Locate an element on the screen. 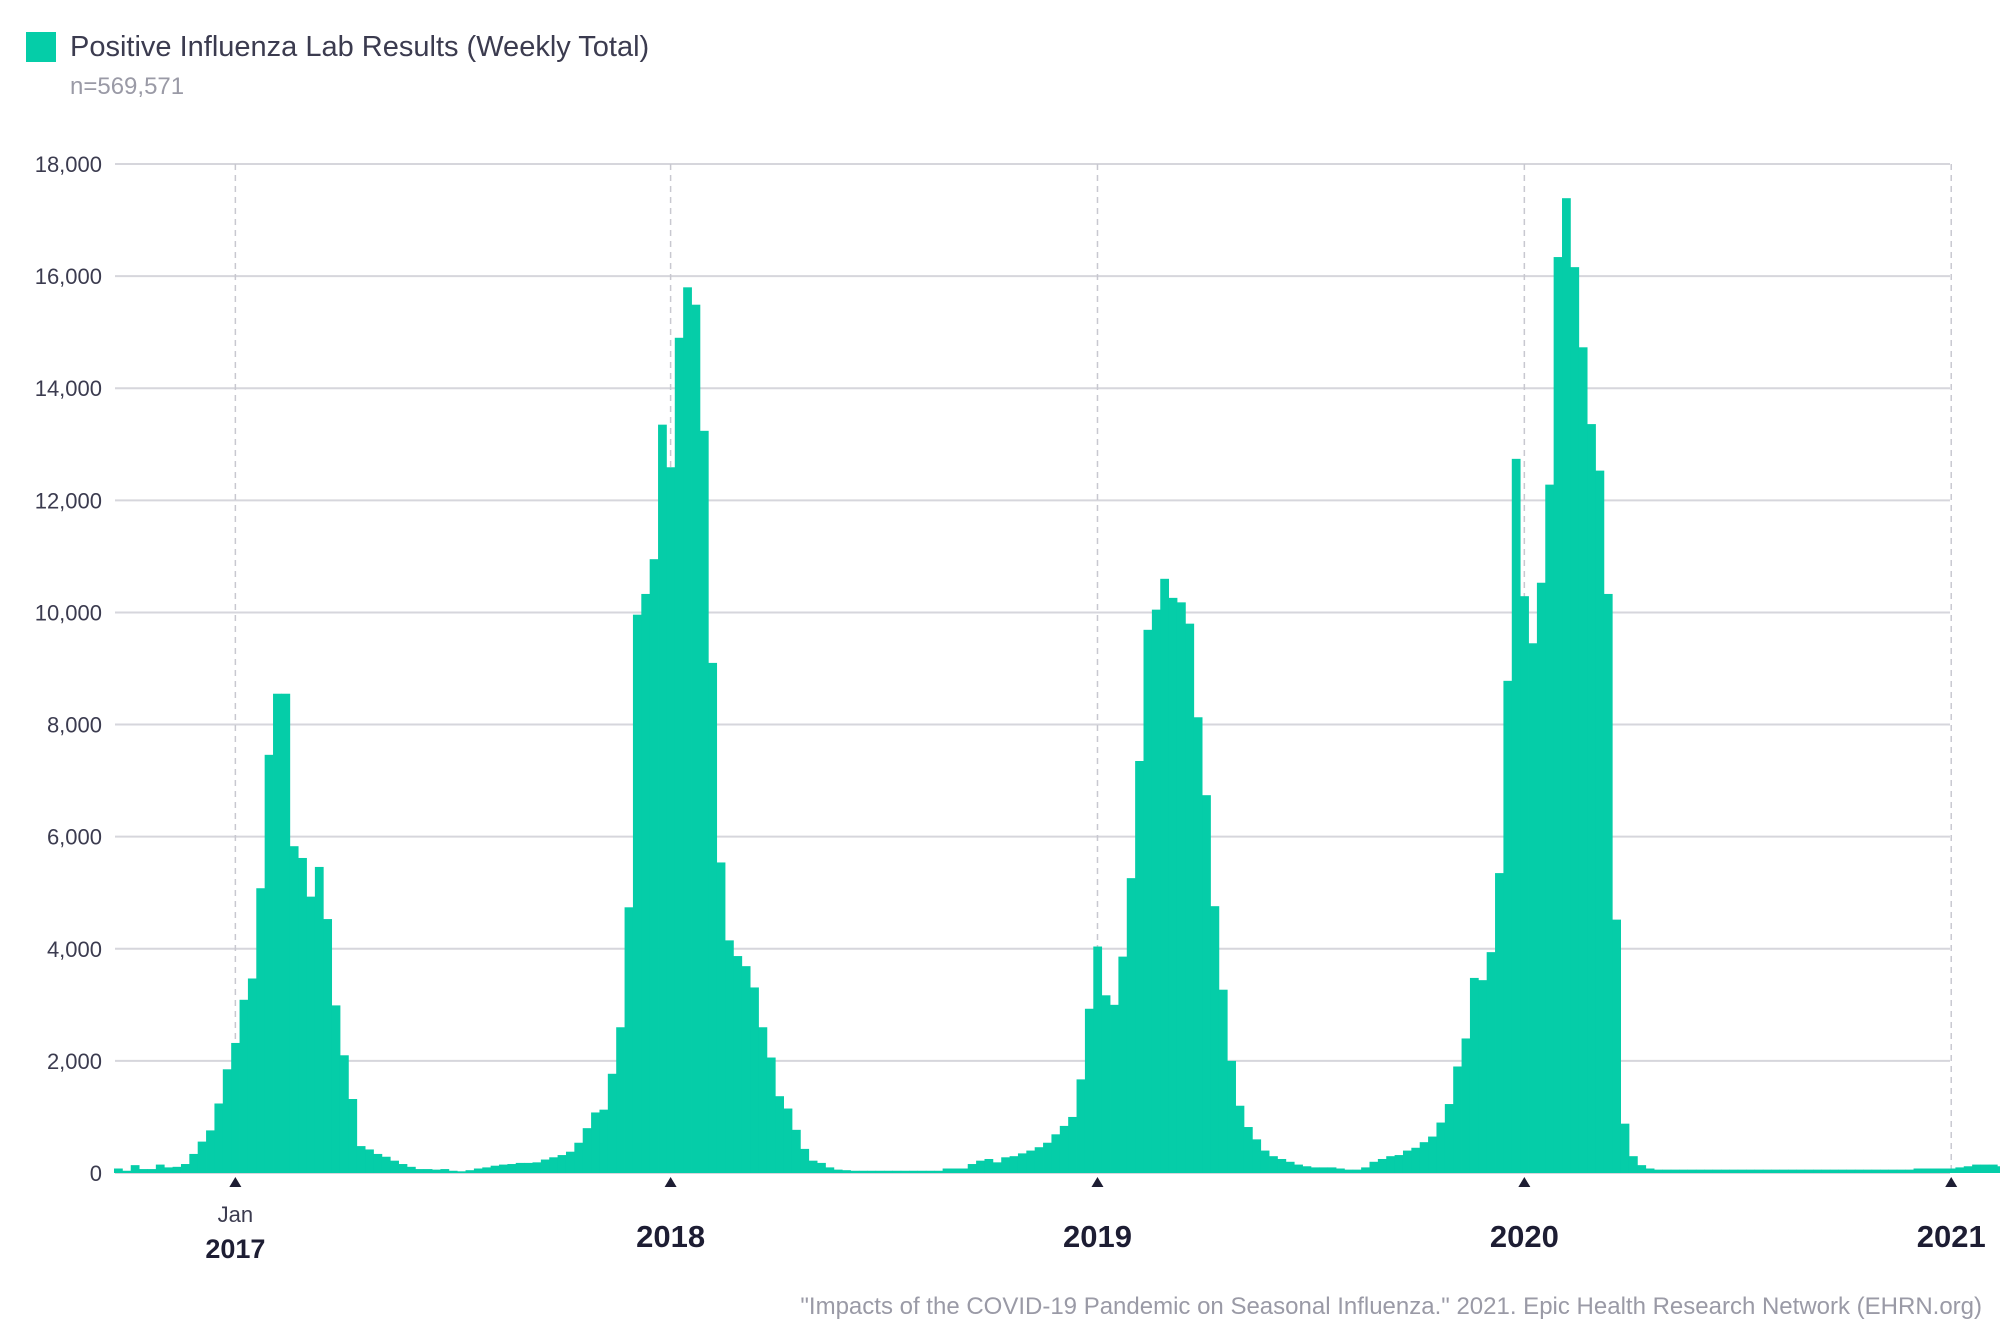 Image resolution: width=2000 pixels, height=1334 pixels. y-tick-label: 18,000 is located at coordinates (68, 164).